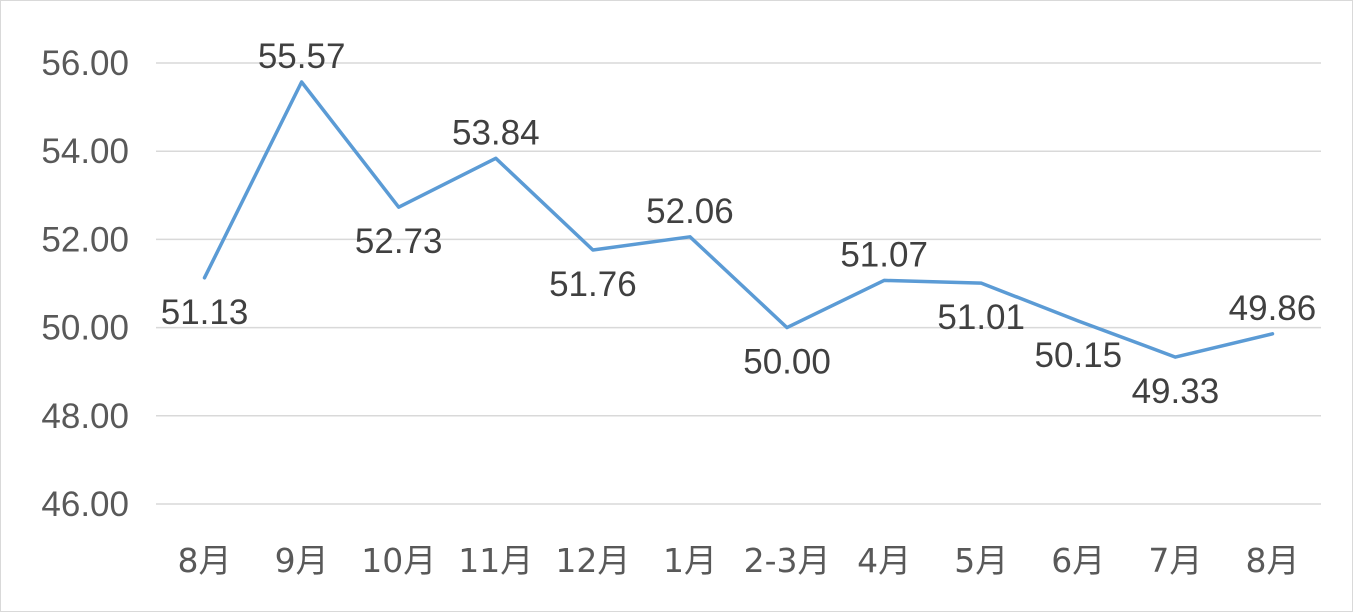  What do you see at coordinates (1078, 560) in the screenshot?
I see `x-tick-label: 6月` at bounding box center [1078, 560].